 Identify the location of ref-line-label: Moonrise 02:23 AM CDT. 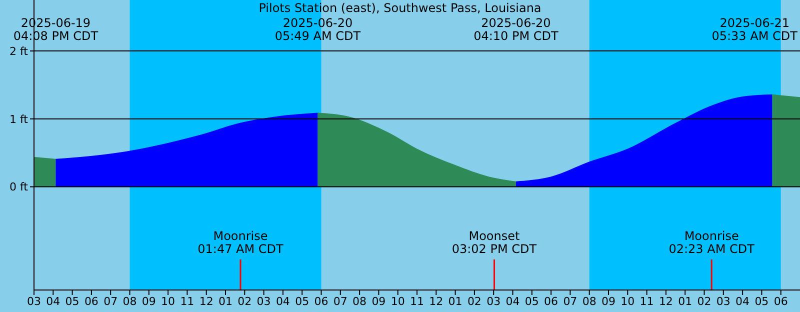
(712, 242).